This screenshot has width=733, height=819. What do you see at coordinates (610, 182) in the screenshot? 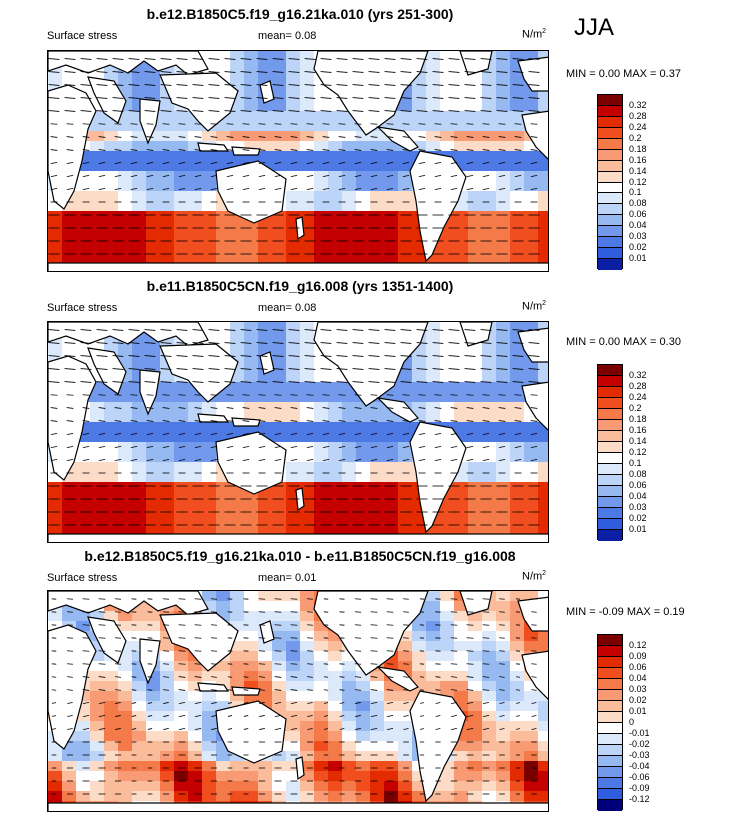
I see `panel-1-colorbar` at bounding box center [610, 182].